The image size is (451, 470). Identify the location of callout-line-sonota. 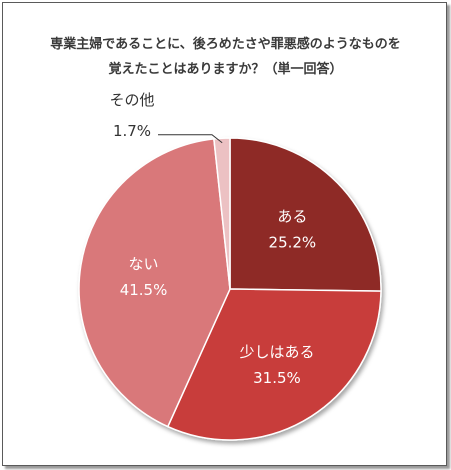
(190, 139).